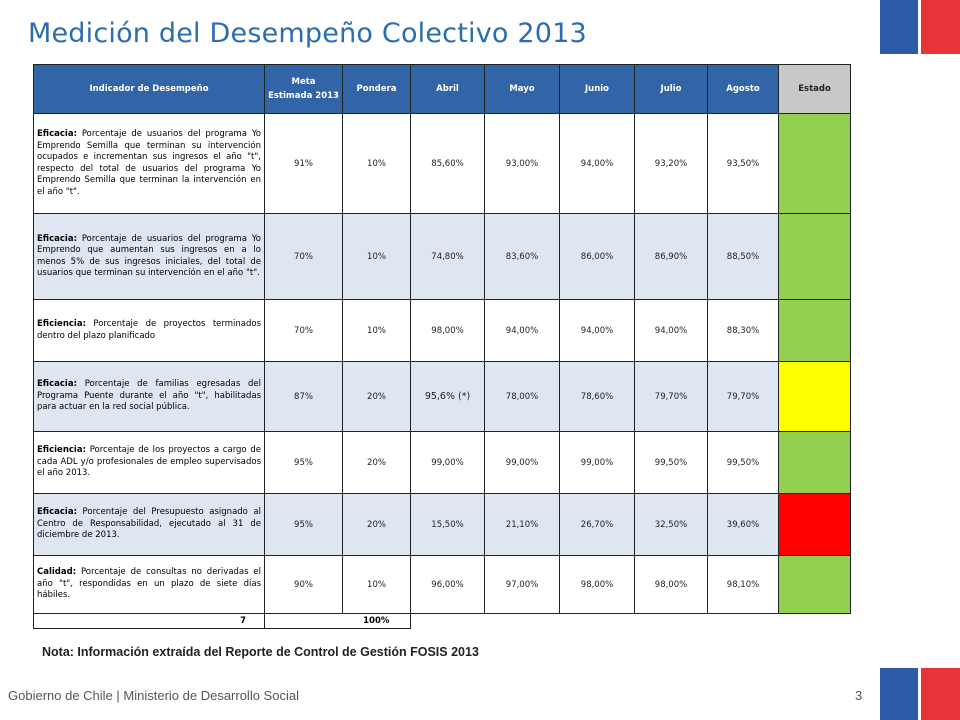  What do you see at coordinates (522, 163) in the screenshot?
I see `mayo-cell: 93,00%` at bounding box center [522, 163].